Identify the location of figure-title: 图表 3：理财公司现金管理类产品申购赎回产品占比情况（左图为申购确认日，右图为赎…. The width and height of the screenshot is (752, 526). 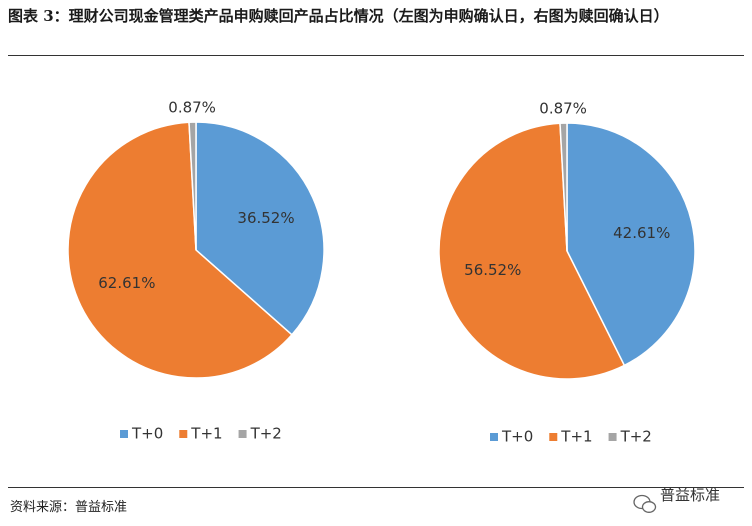
(338, 16).